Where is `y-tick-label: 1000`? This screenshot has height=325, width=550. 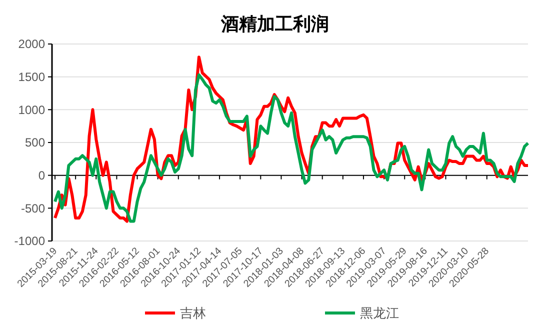
y-tick-label: 1000 is located at coordinates (32, 109).